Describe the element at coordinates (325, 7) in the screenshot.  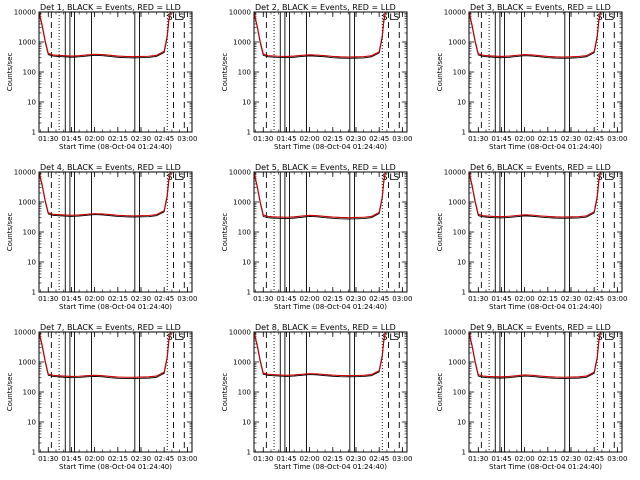
I see `panel-title: Det 2, BLACK = Events, RED = LLD` at that location.